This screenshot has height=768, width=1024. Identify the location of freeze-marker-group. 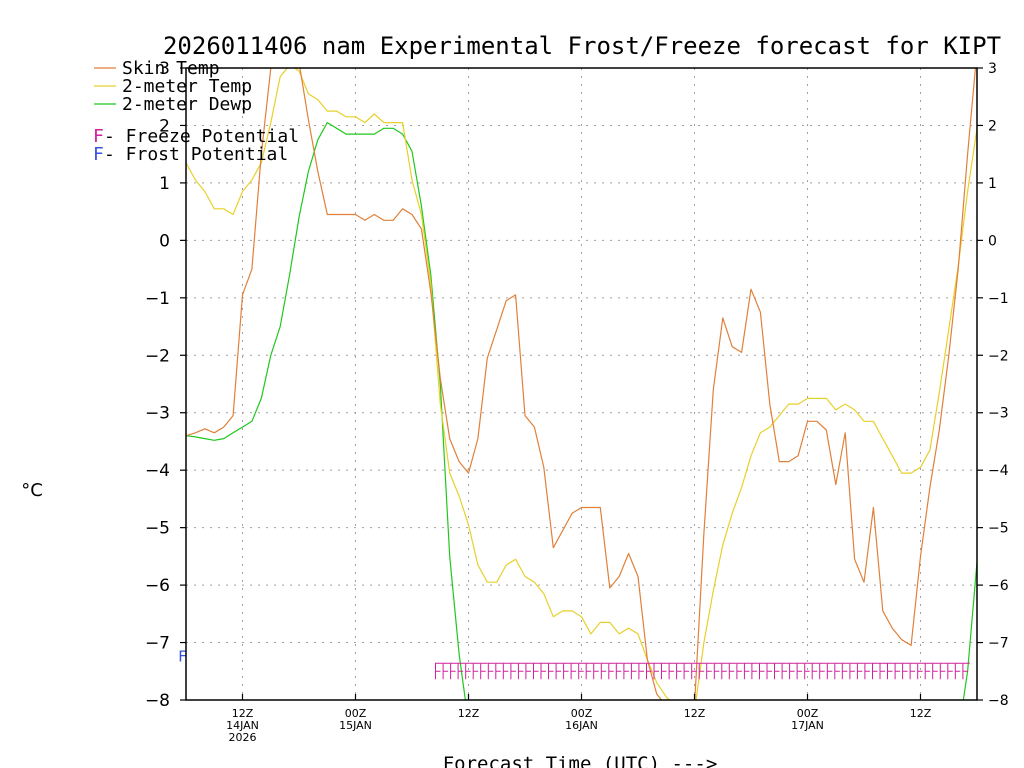
(702, 671).